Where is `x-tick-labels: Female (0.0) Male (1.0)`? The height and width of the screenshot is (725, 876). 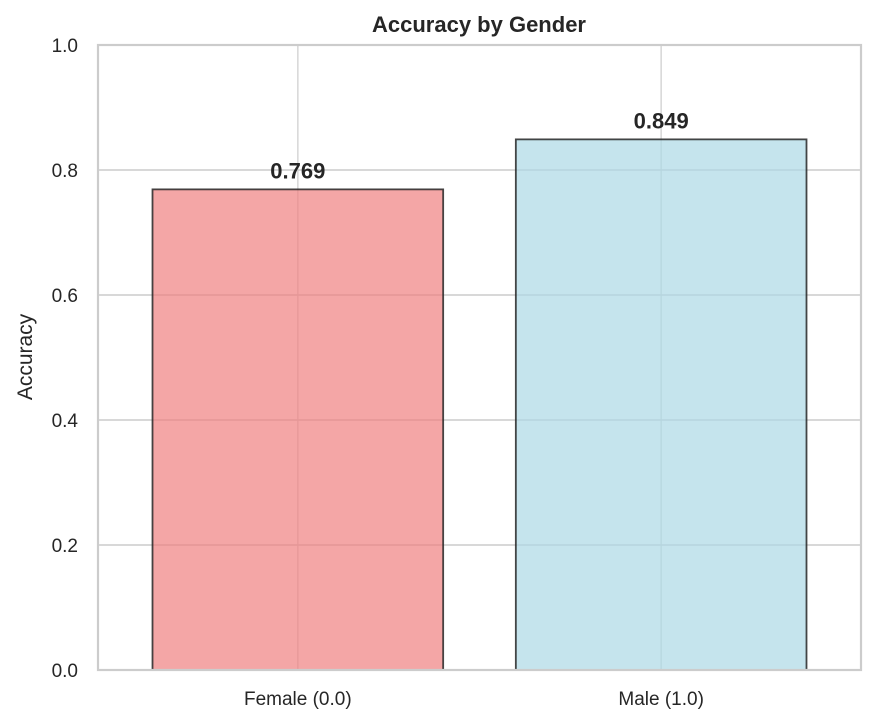
x-tick-labels: Female (0.0) Male (1.0) is located at coordinates (474, 699).